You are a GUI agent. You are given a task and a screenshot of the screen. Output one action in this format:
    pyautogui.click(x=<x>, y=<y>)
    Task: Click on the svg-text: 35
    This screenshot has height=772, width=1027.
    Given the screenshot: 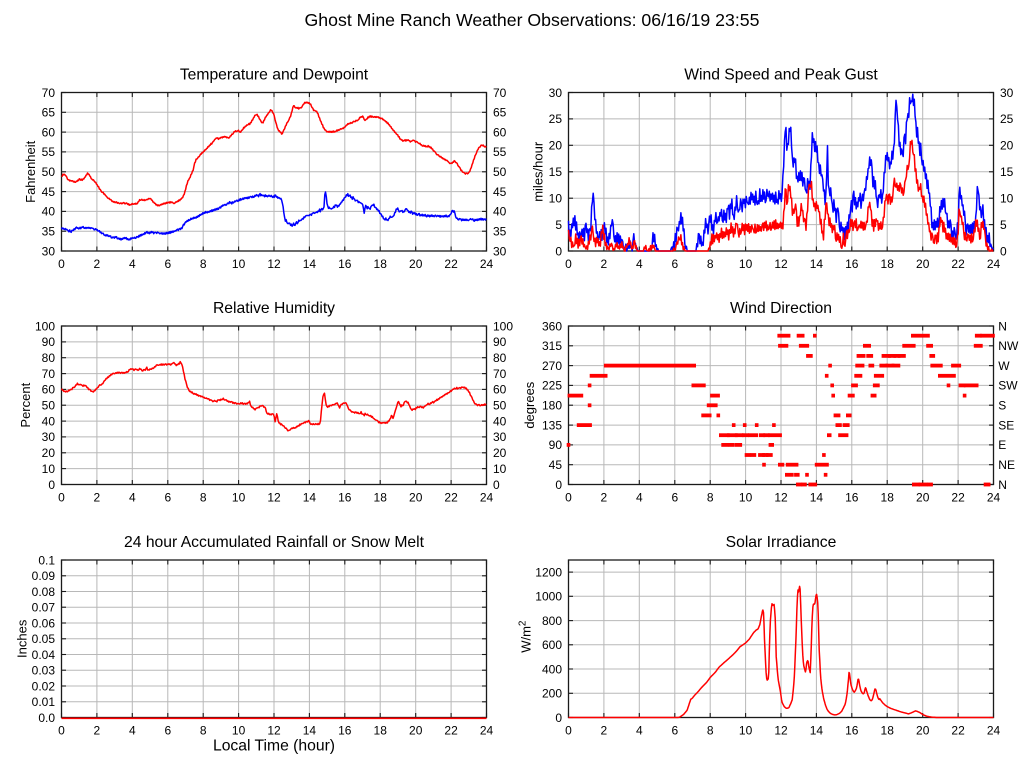 What is the action you would take?
    pyautogui.click(x=49, y=232)
    